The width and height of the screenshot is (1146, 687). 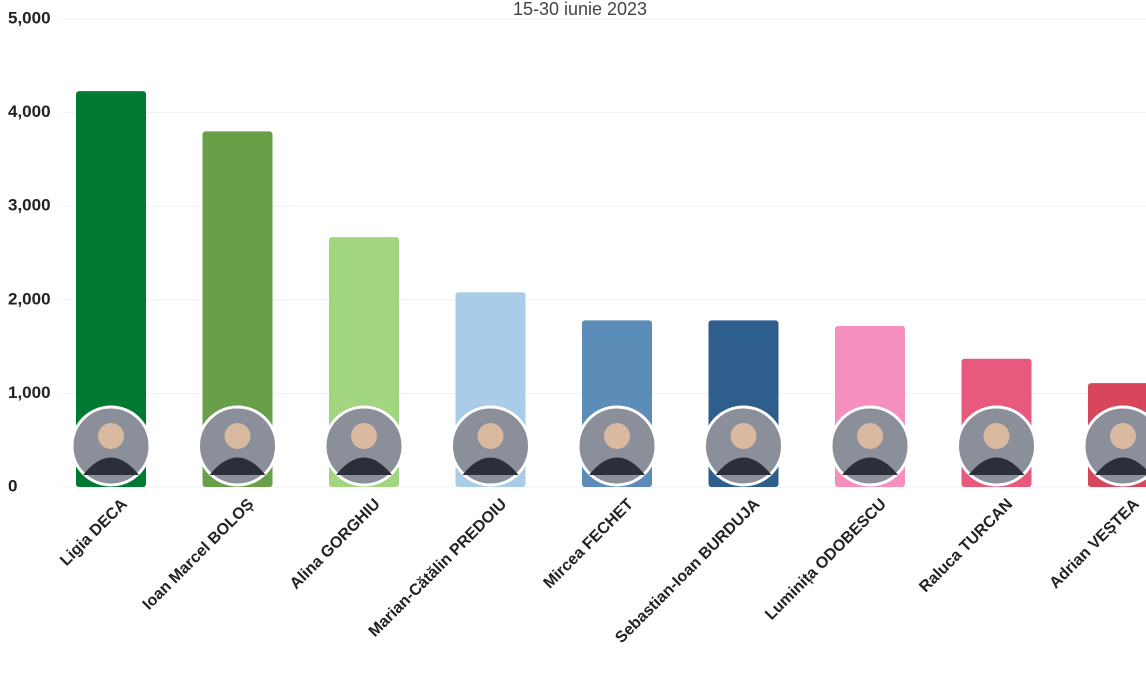 I want to click on y-tick-label: 5,000, so click(x=29, y=17).